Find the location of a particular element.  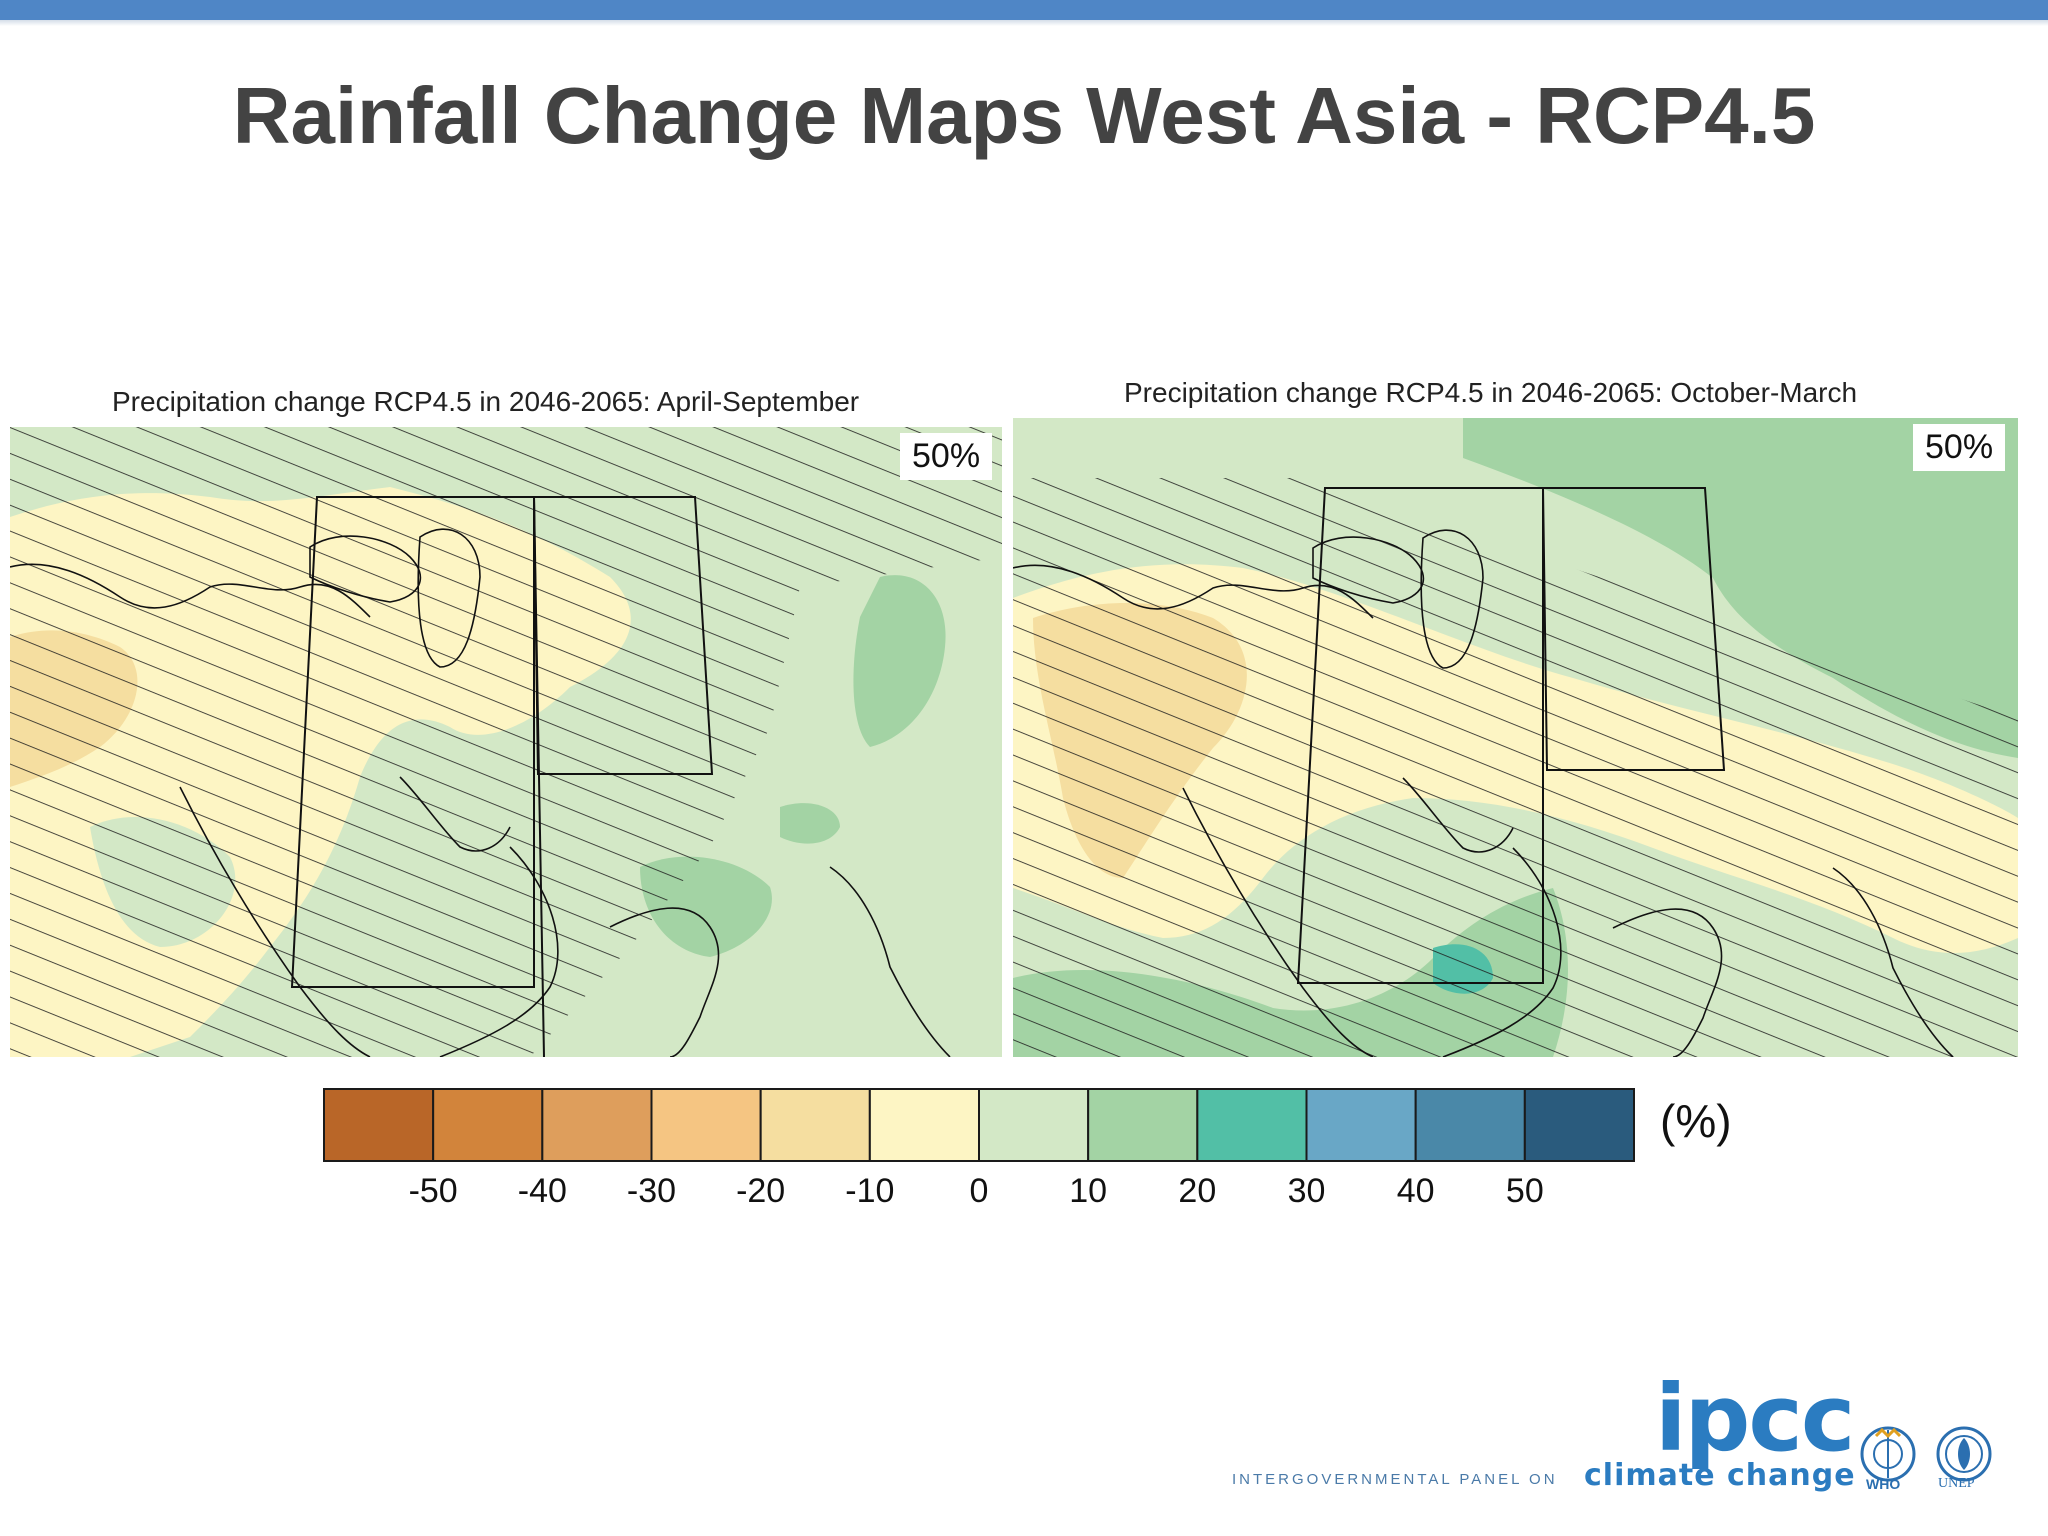

slide-title: Rainfall Change Maps West Asia - RCP4.5 is located at coordinates (1024, 115).